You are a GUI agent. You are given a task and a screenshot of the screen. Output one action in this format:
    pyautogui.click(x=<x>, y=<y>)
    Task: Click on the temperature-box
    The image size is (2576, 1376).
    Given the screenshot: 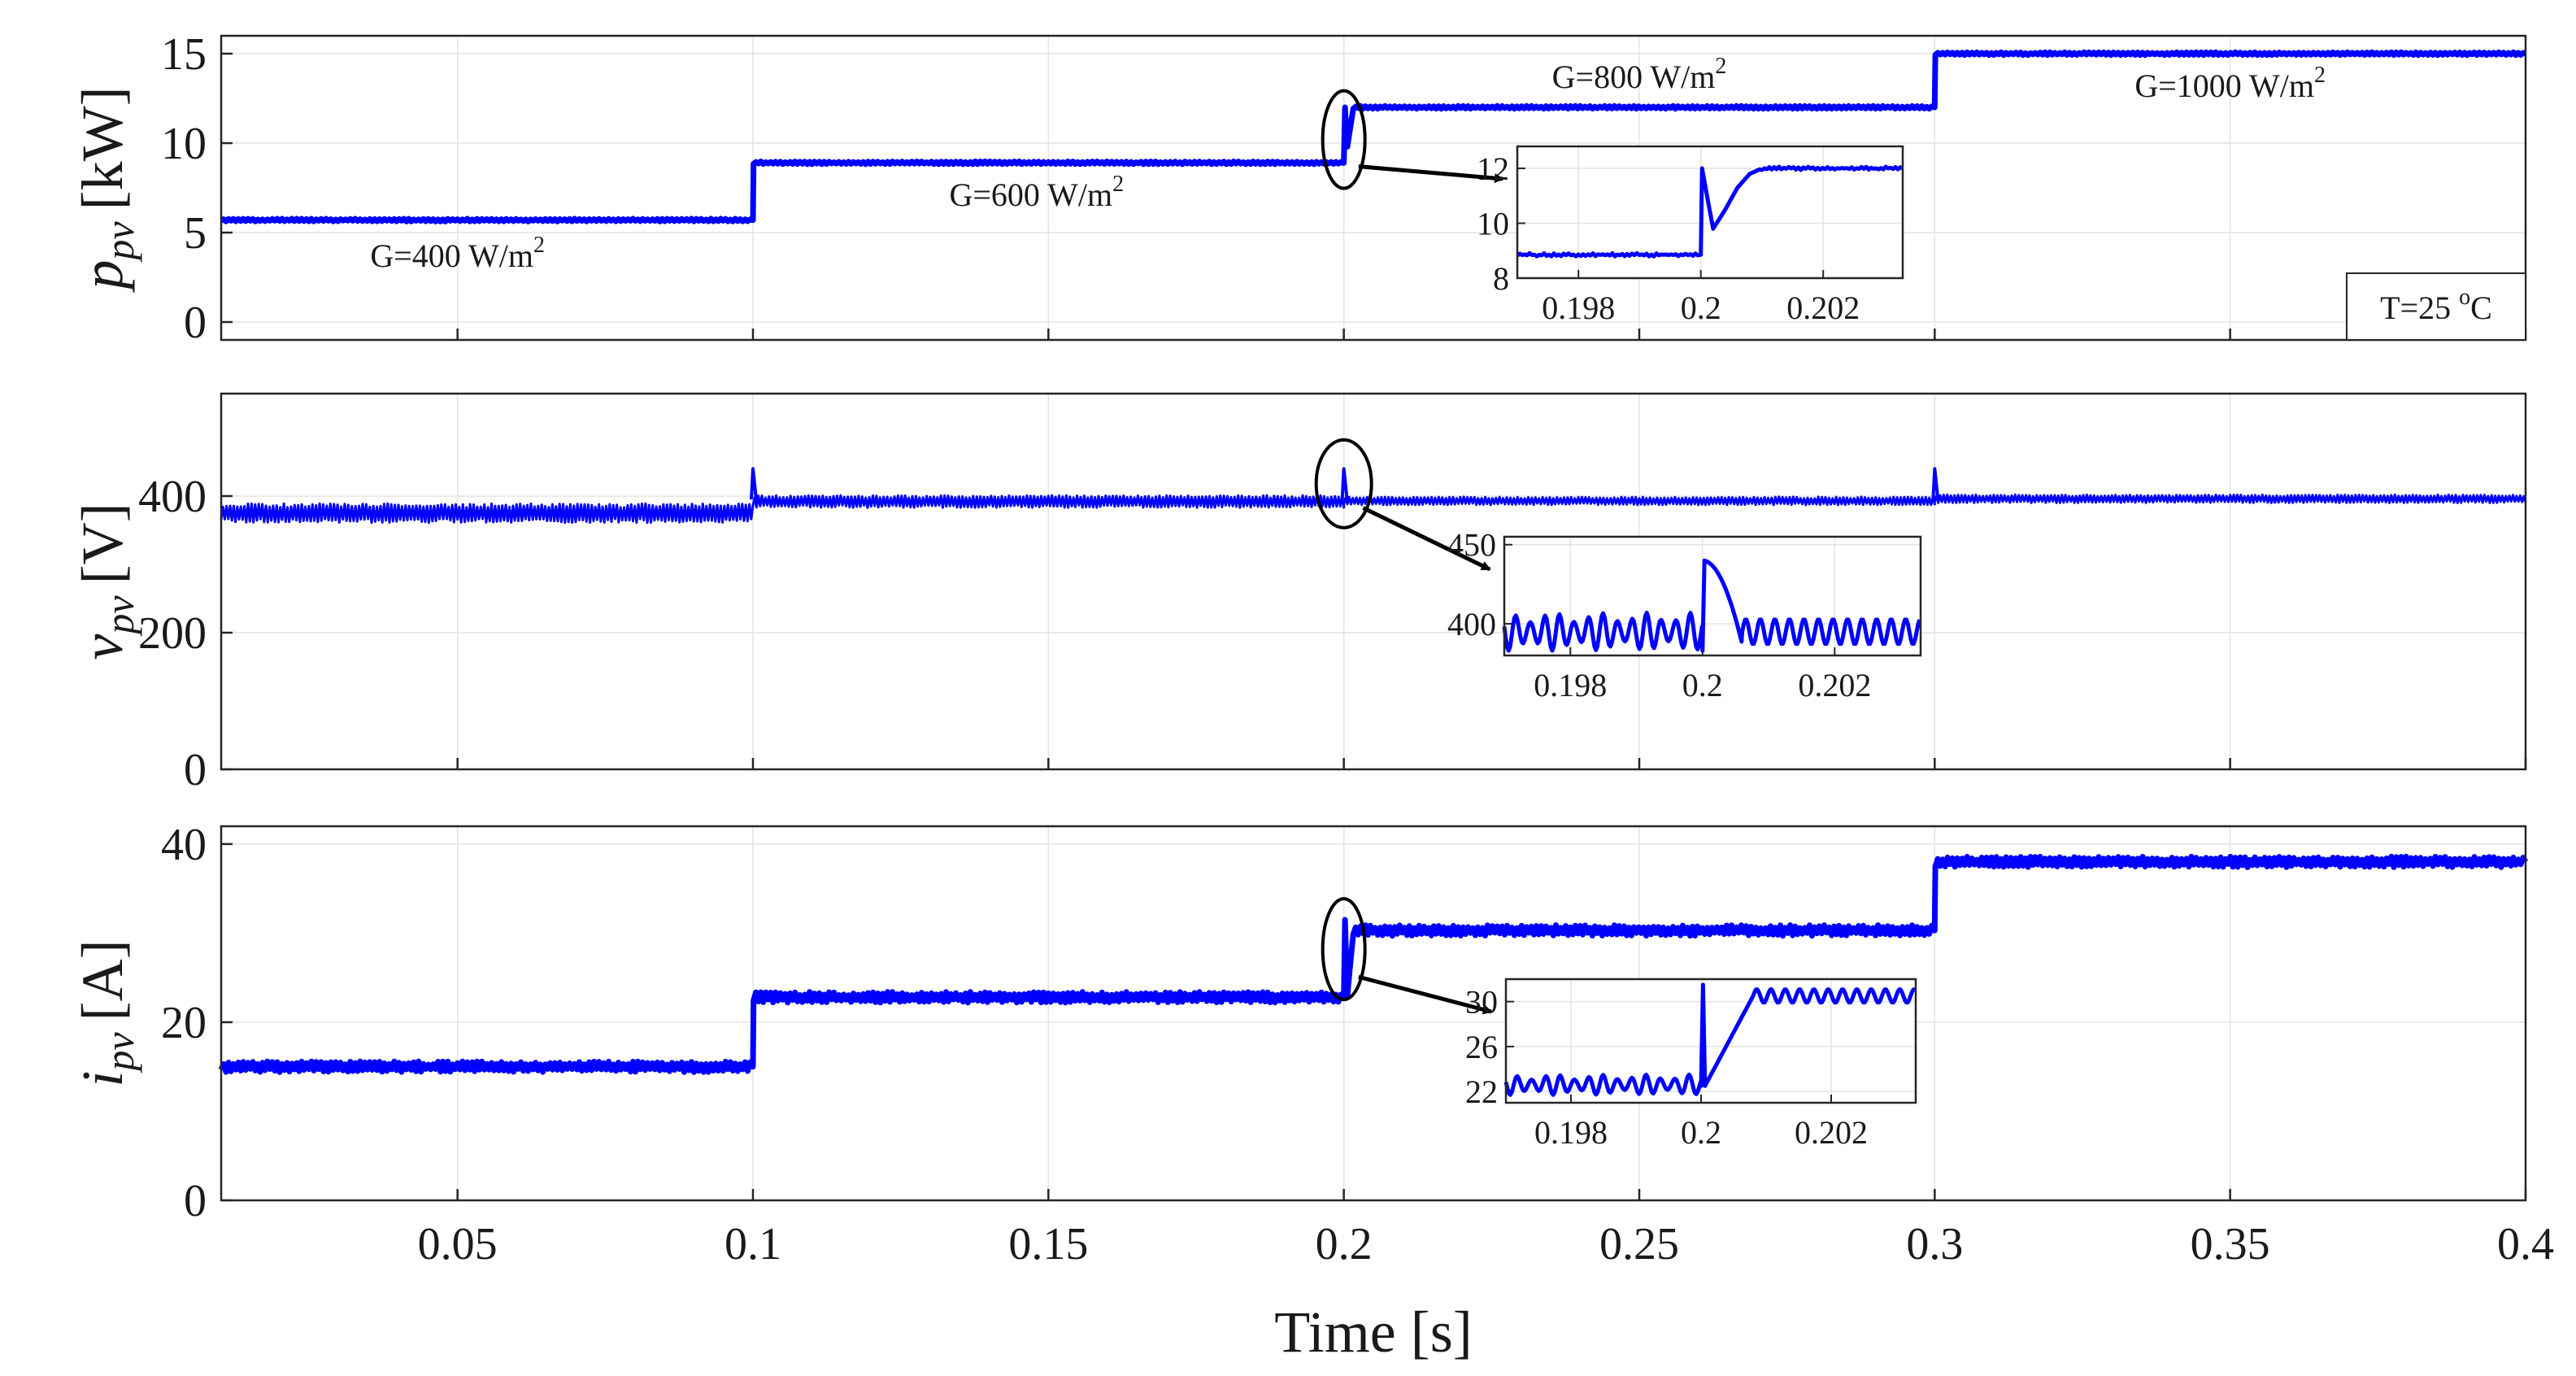 What is the action you would take?
    pyautogui.click(x=2436, y=306)
    